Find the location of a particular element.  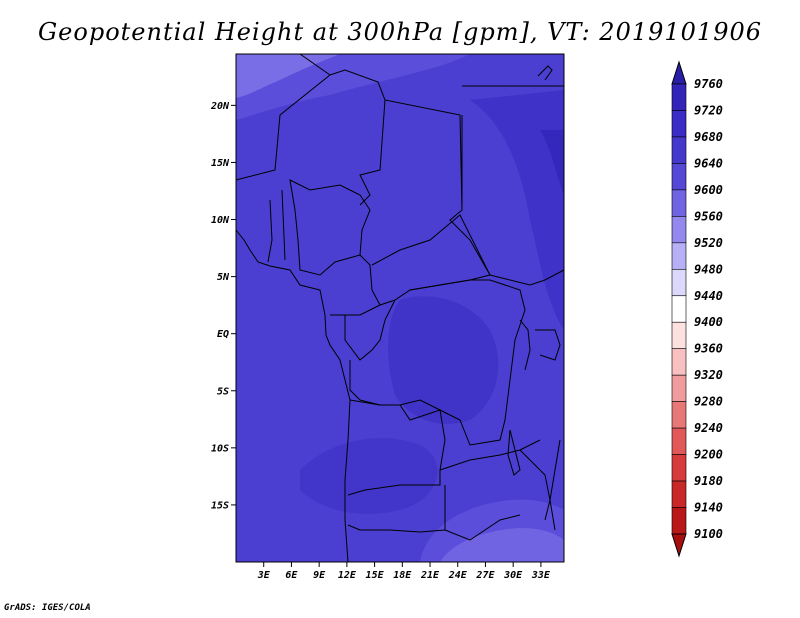

lon-tick-label: 18E is located at coordinates (402, 575).